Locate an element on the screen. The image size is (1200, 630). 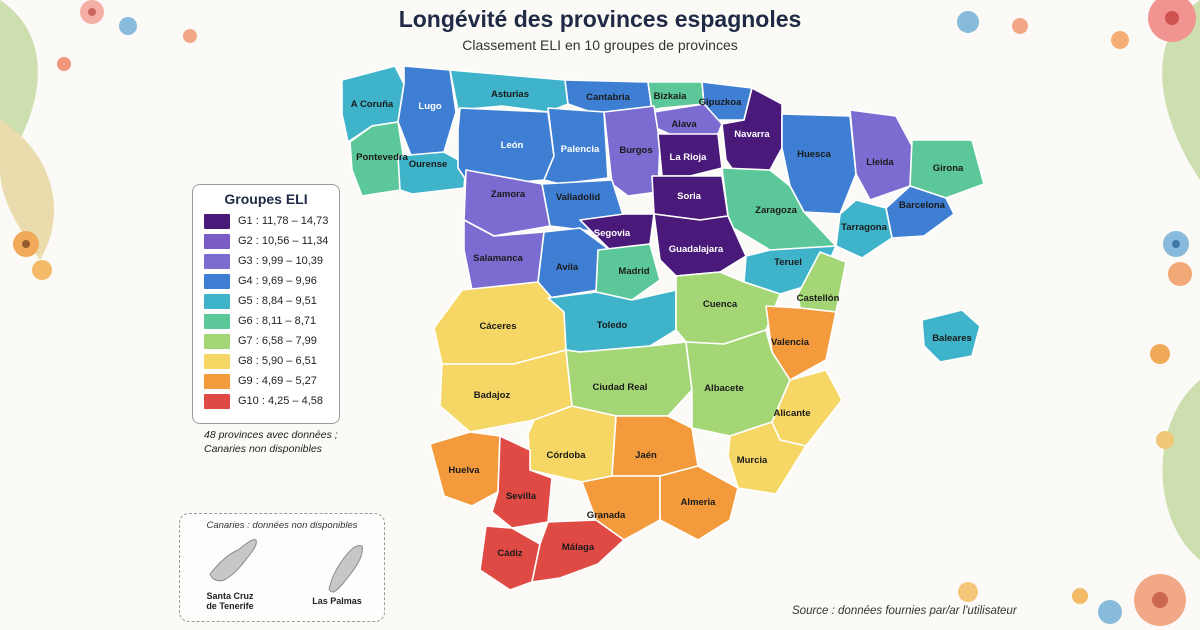
legend-label: G4 : 9,69 – 9,96 is located at coordinates (277, 281).